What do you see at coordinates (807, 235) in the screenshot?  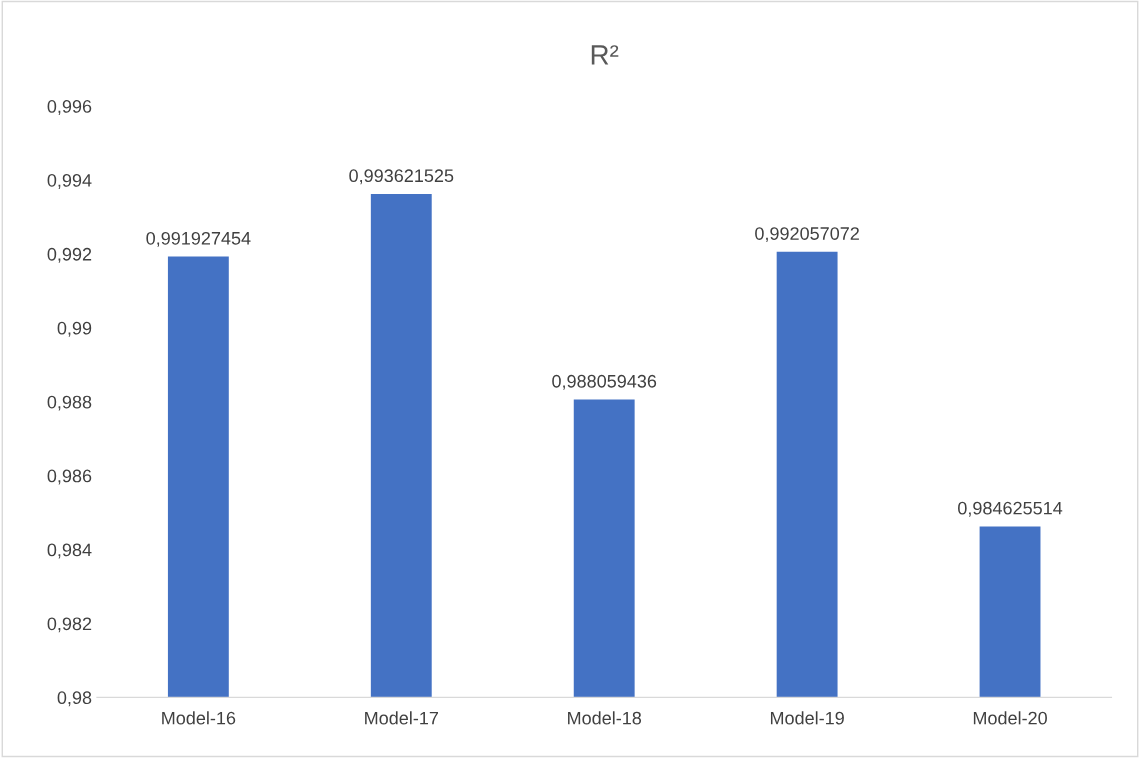 I see `data-label: 0,992057072` at bounding box center [807, 235].